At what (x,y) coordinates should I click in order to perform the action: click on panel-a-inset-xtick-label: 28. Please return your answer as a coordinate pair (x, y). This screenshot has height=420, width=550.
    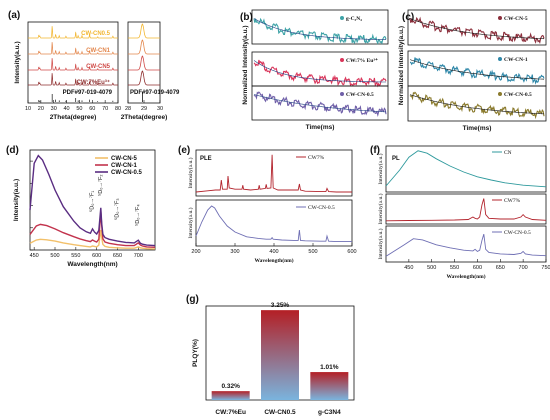
    Looking at the image, I should click on (128, 109).